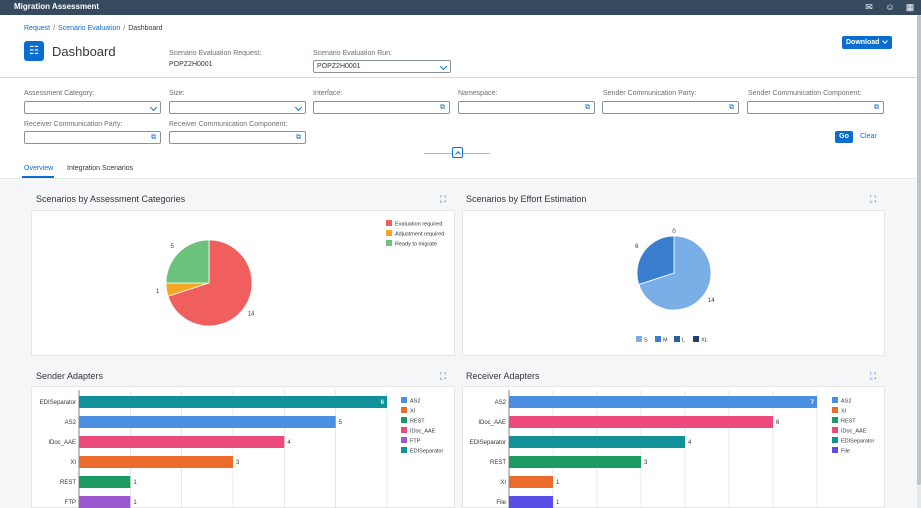 The width and height of the screenshot is (921, 508). Describe the element at coordinates (848, 422) in the screenshot. I see `legend-item-rest: REST` at that location.